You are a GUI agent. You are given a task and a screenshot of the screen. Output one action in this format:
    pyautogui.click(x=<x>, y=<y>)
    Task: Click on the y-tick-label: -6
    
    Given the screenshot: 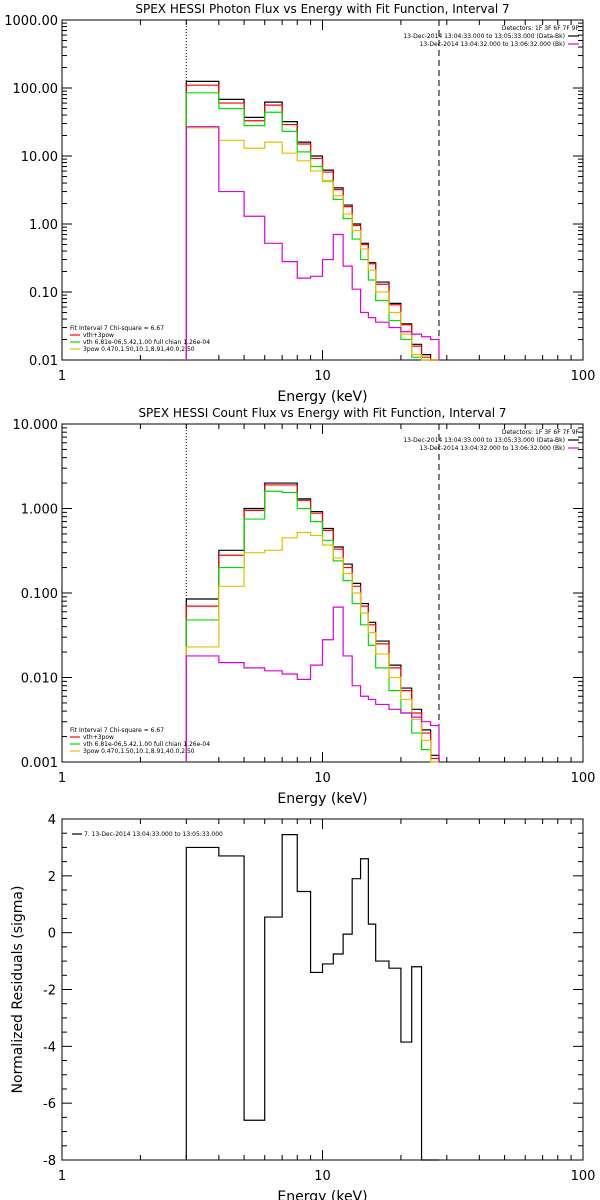 What is the action you would take?
    pyautogui.click(x=49, y=1104)
    